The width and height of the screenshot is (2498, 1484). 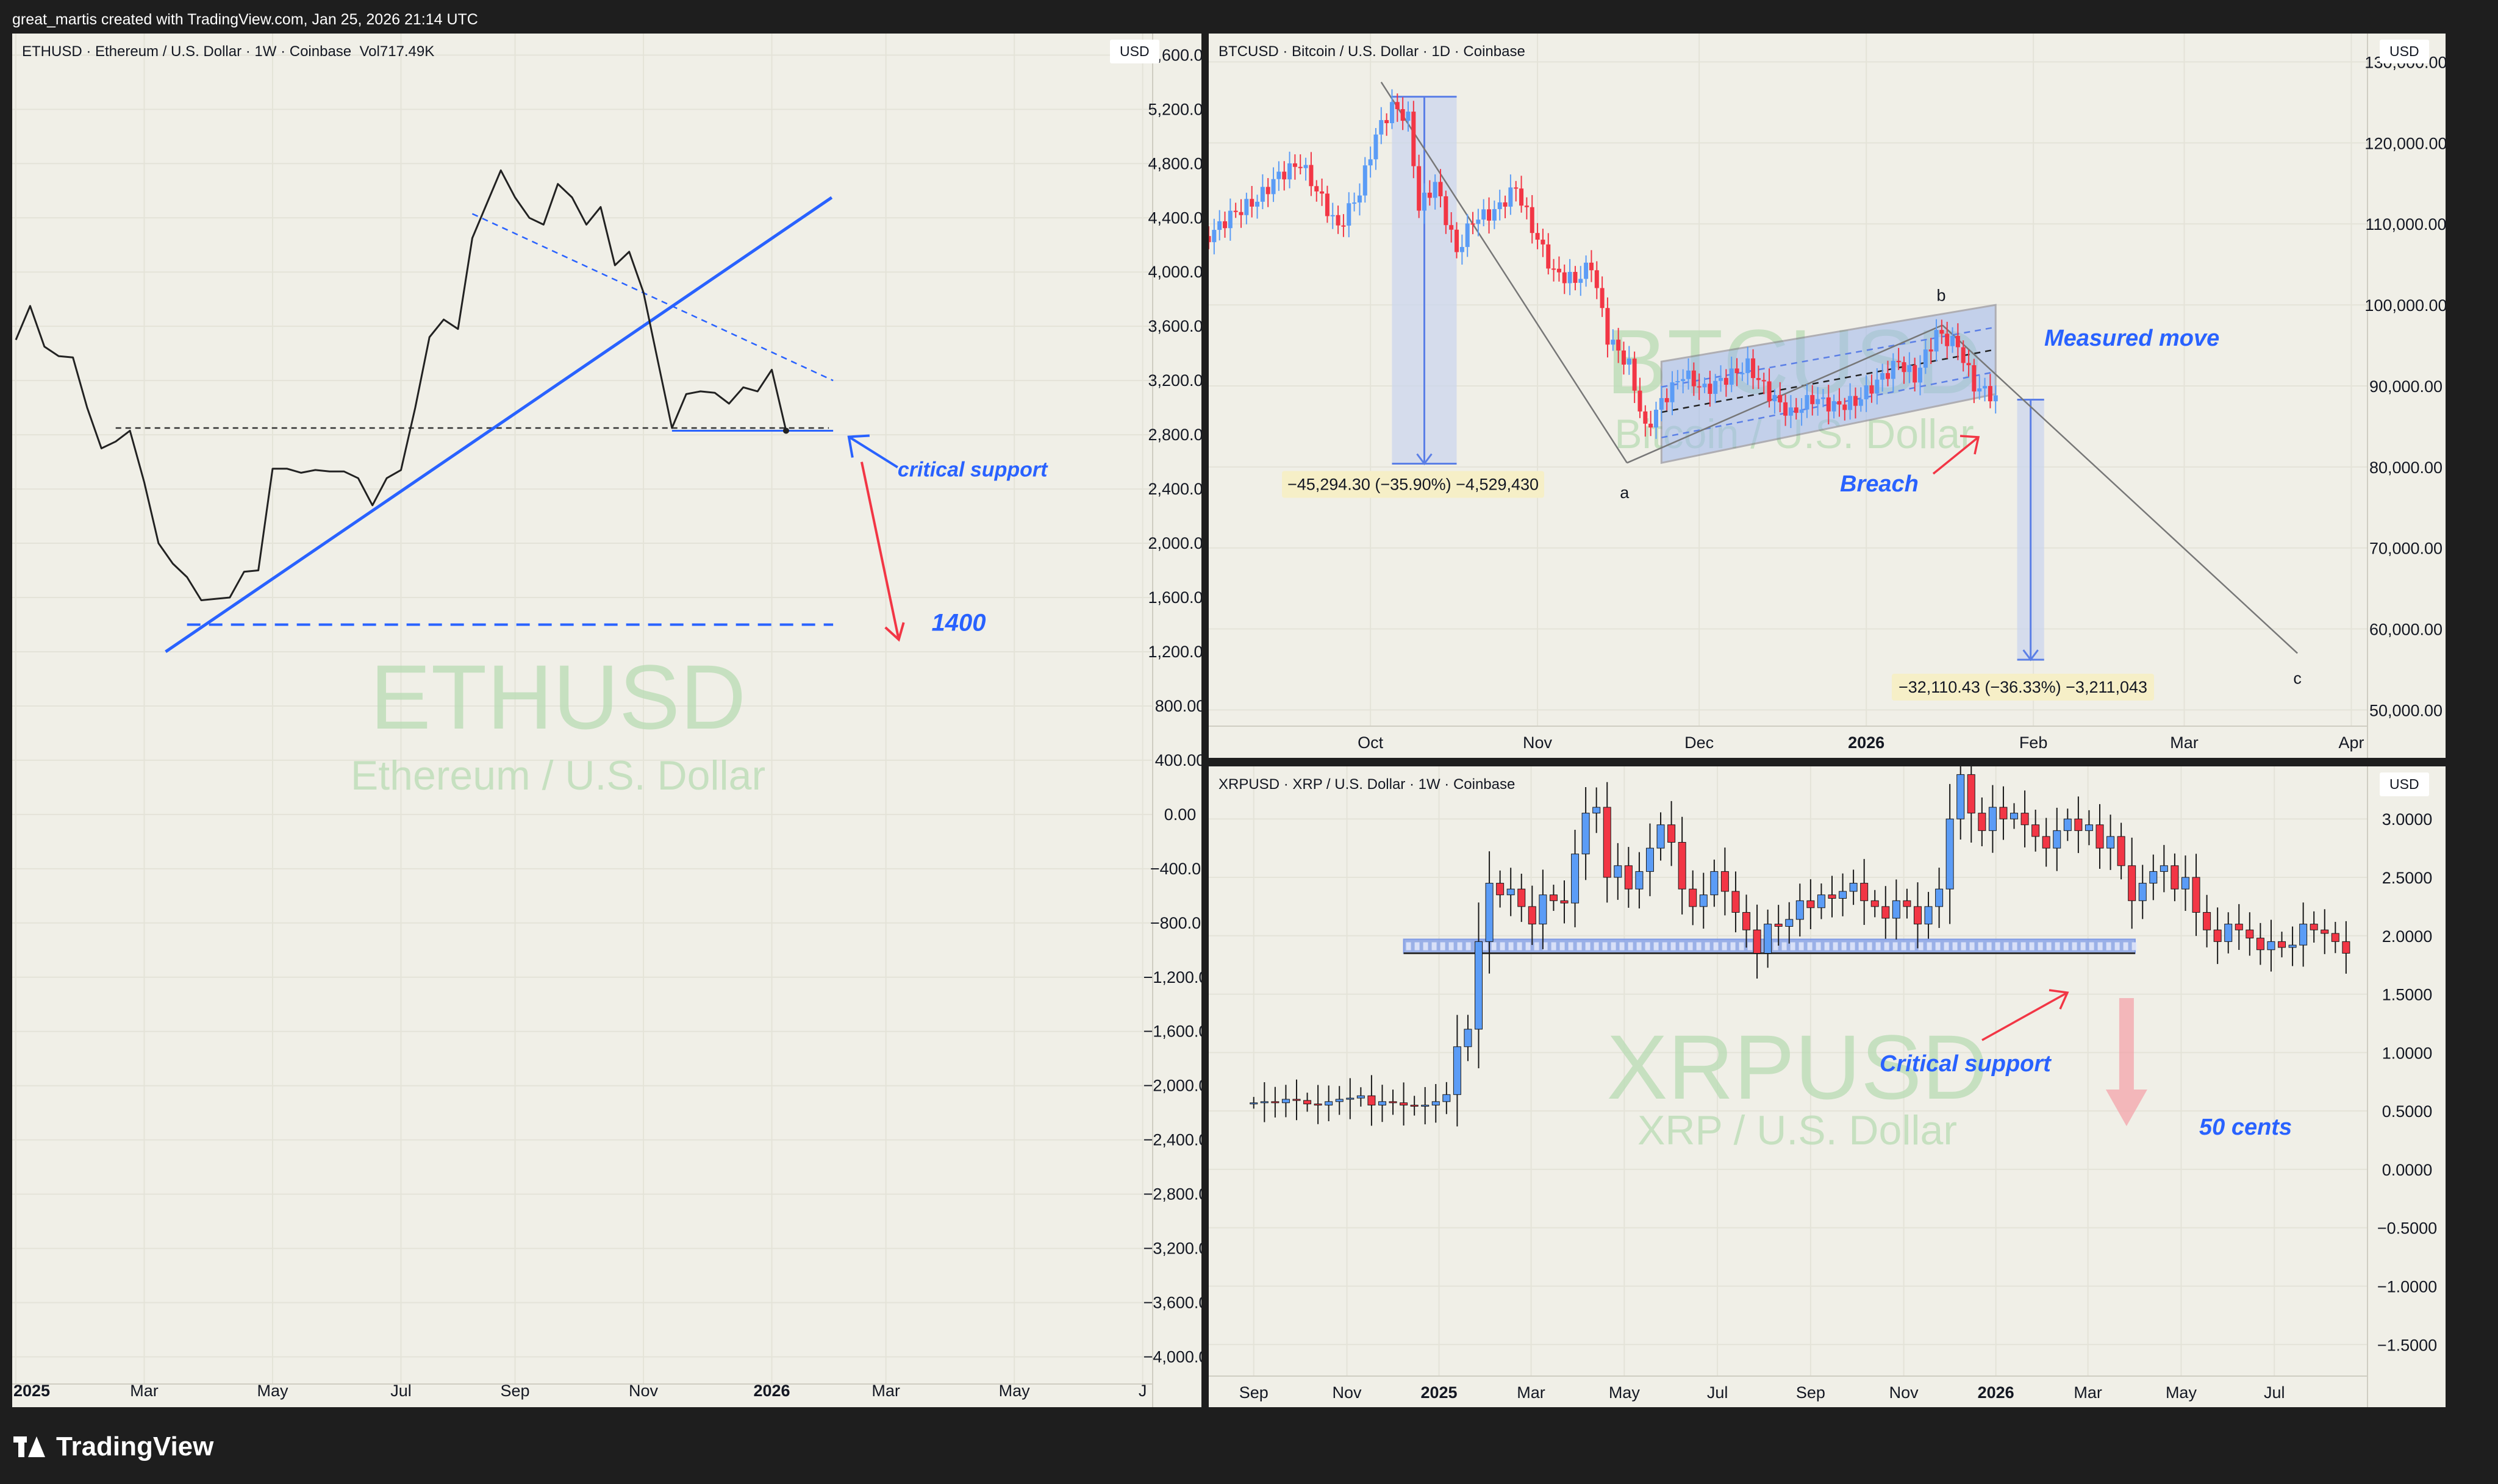 I want to click on xrp-watermark: XRPUSD, so click(x=1797, y=1067).